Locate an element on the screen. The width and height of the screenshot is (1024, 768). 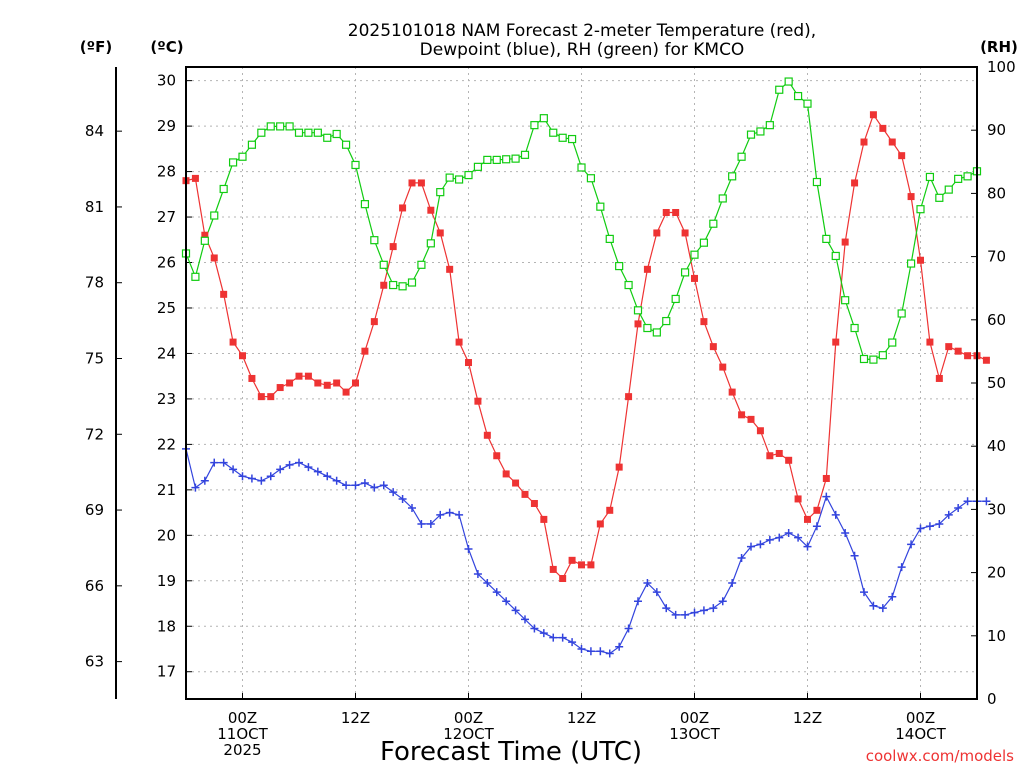
chart-title-line-2: Dewpoint (blue), RH (green) for KMCO is located at coordinates (582, 50).